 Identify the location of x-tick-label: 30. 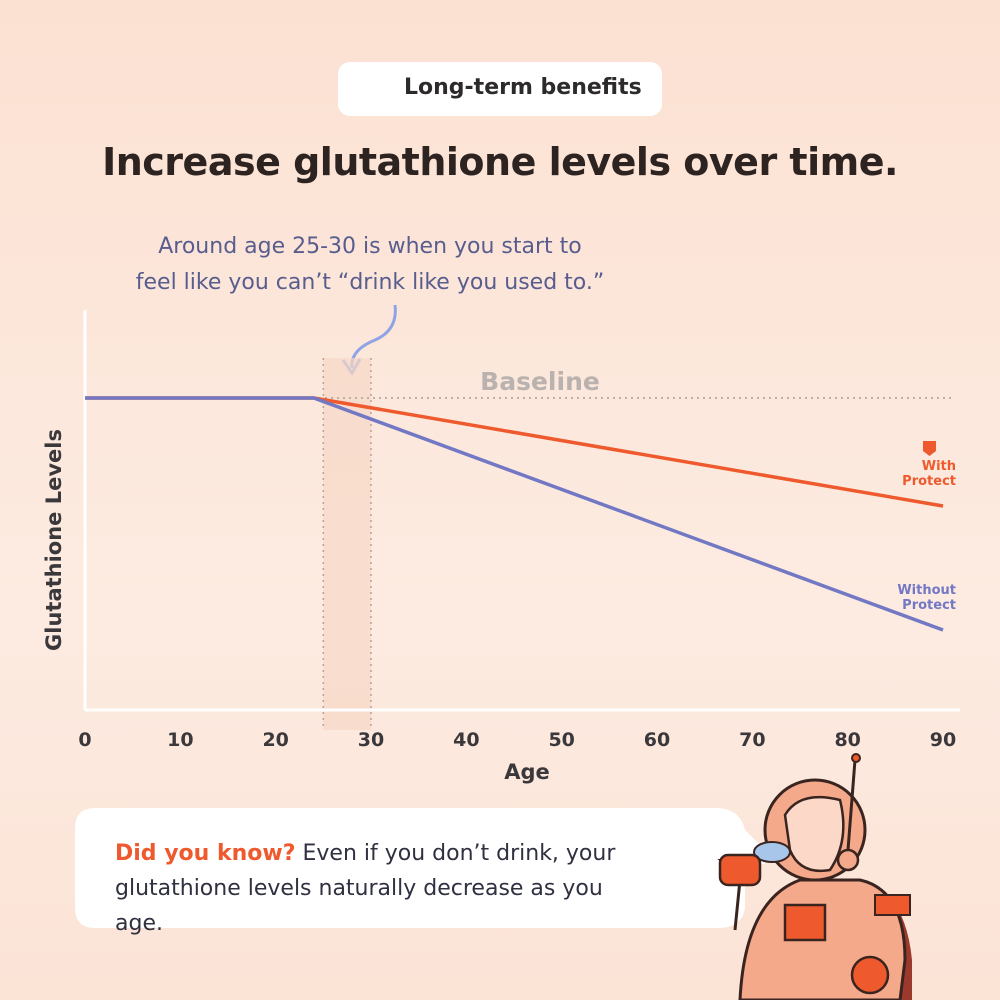
(371, 740).